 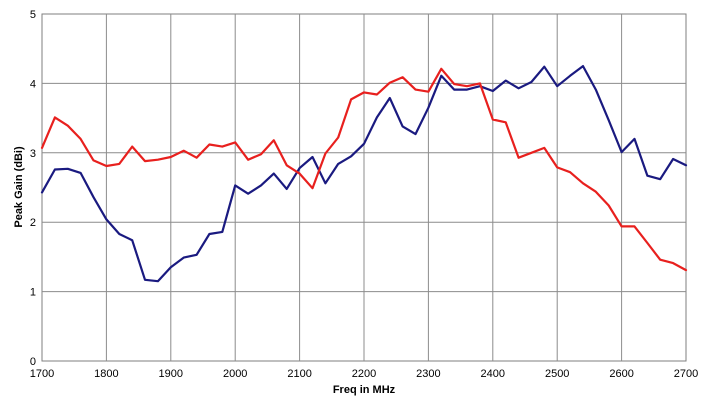 I want to click on x-tick-label: 1700, so click(x=42, y=374).